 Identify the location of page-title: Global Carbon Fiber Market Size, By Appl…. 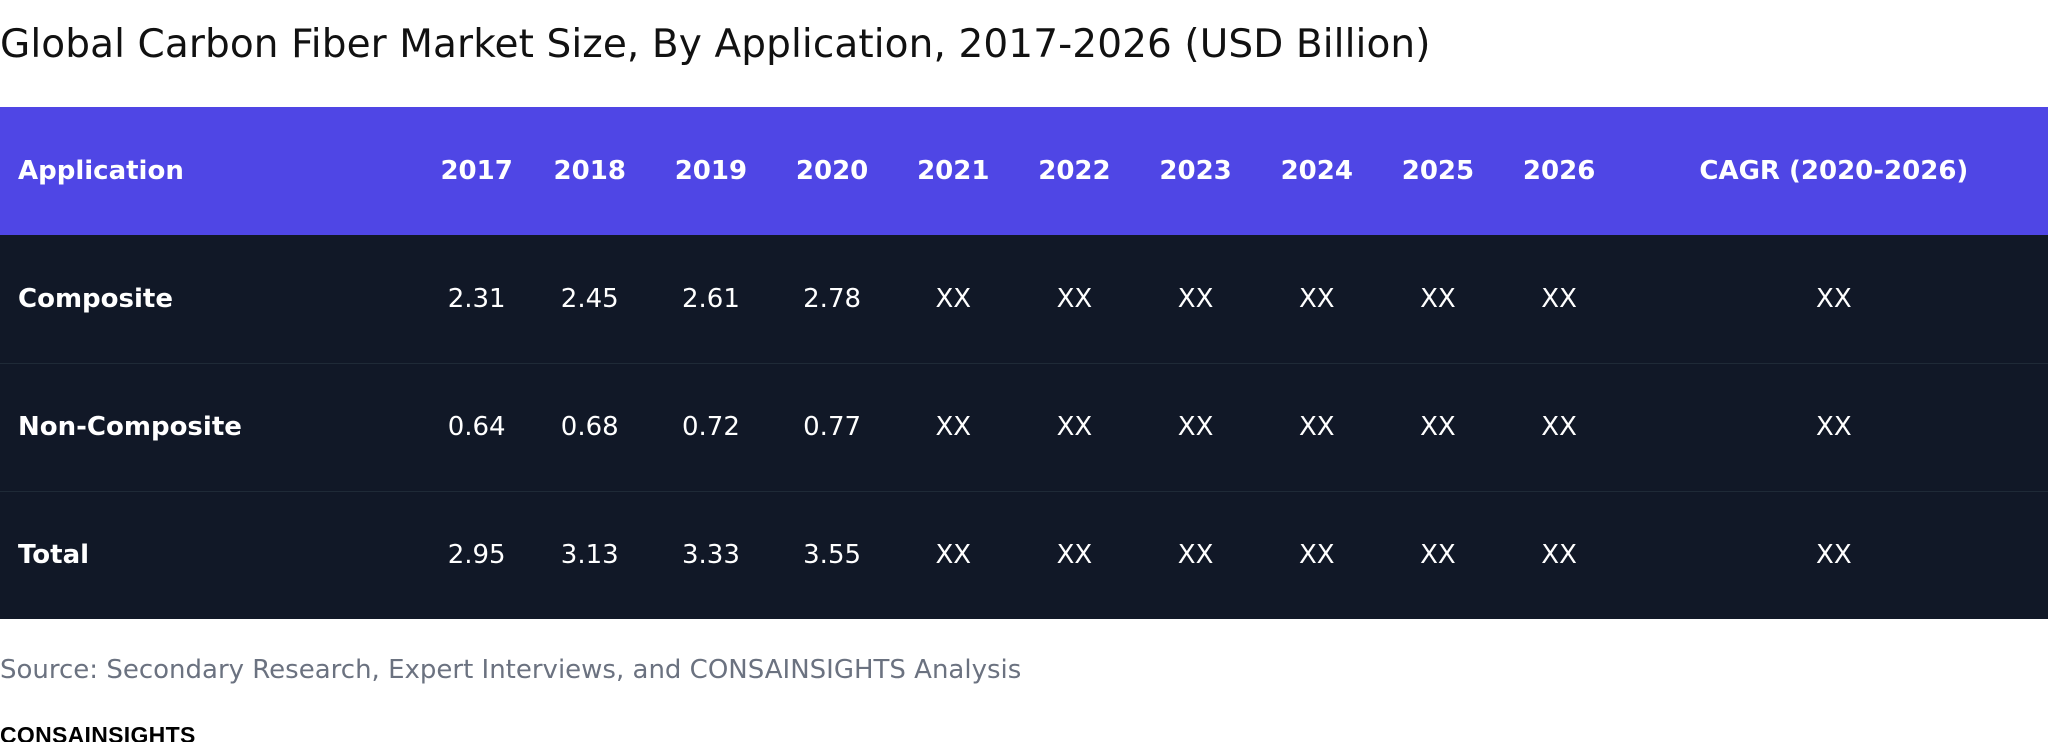
(715, 44).